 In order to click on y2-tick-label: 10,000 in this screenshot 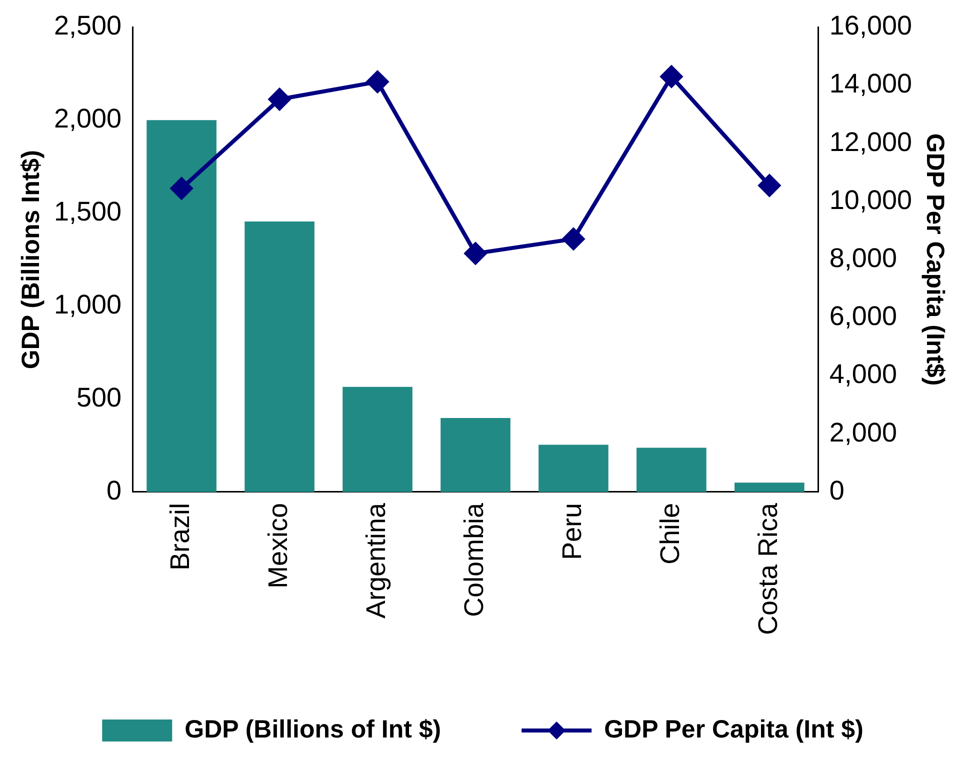, I will do `click(870, 199)`.